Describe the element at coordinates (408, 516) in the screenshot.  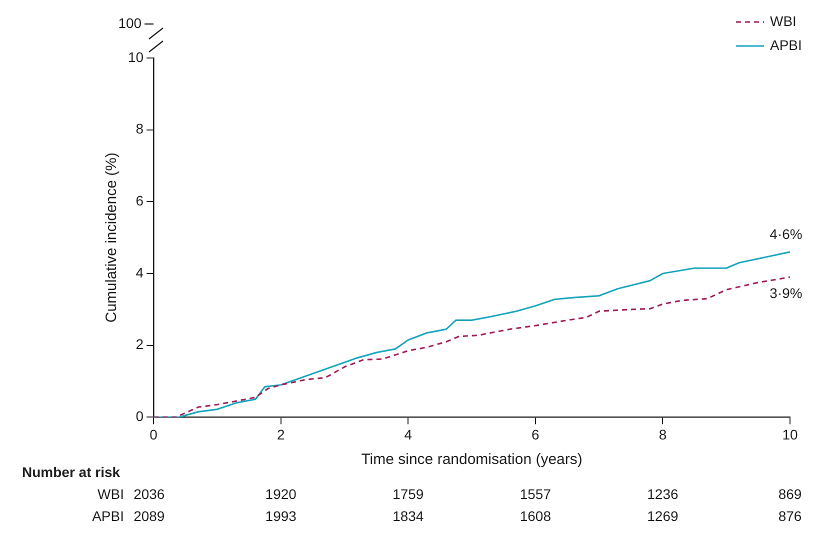
I see `text: 1834` at that location.